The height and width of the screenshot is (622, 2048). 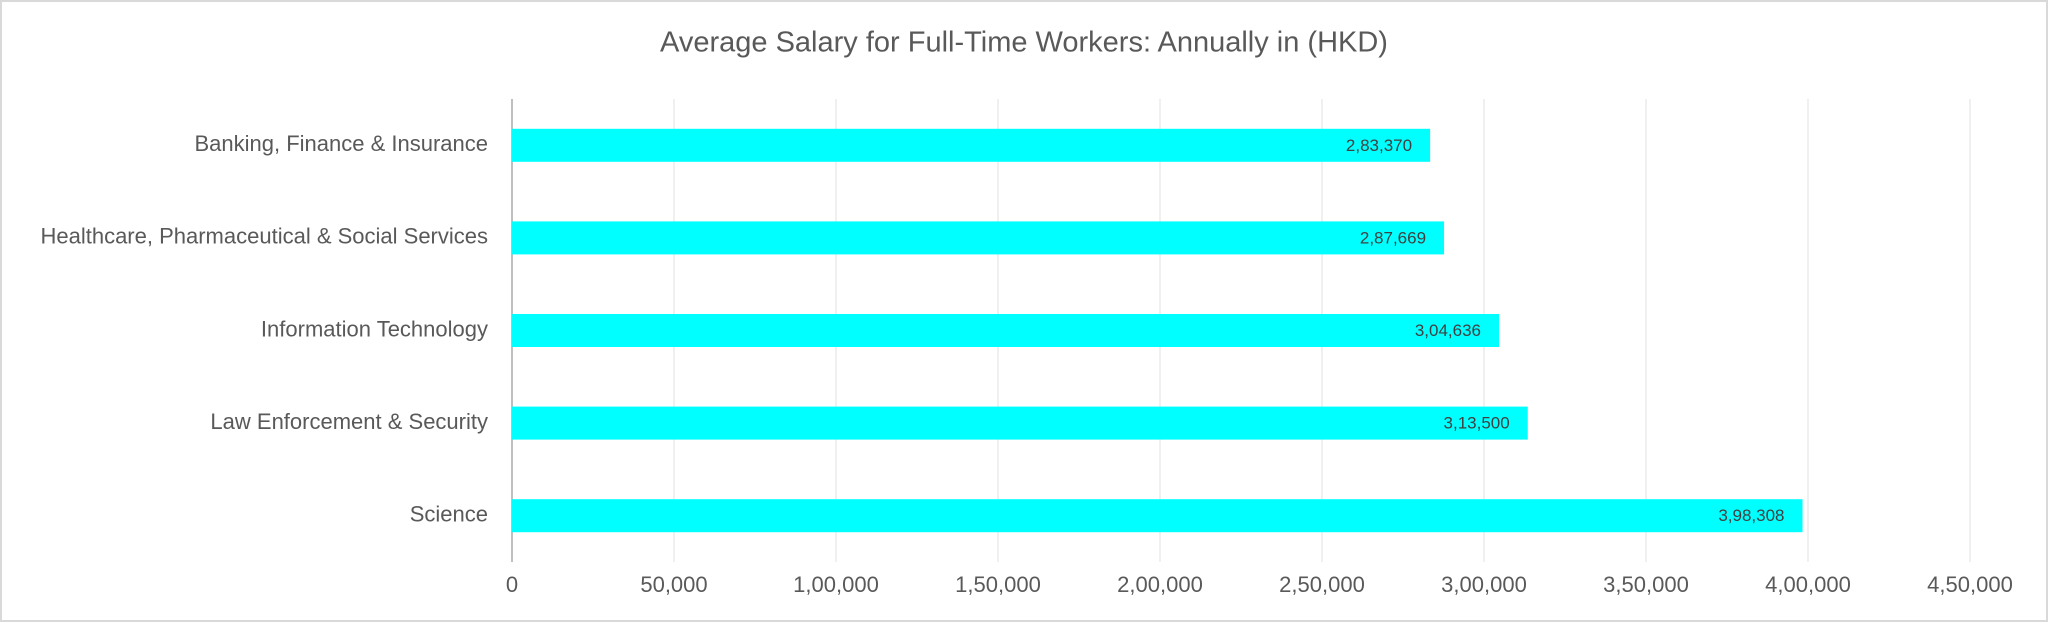 I want to click on value-label: 2,83,370, so click(x=1379, y=145).